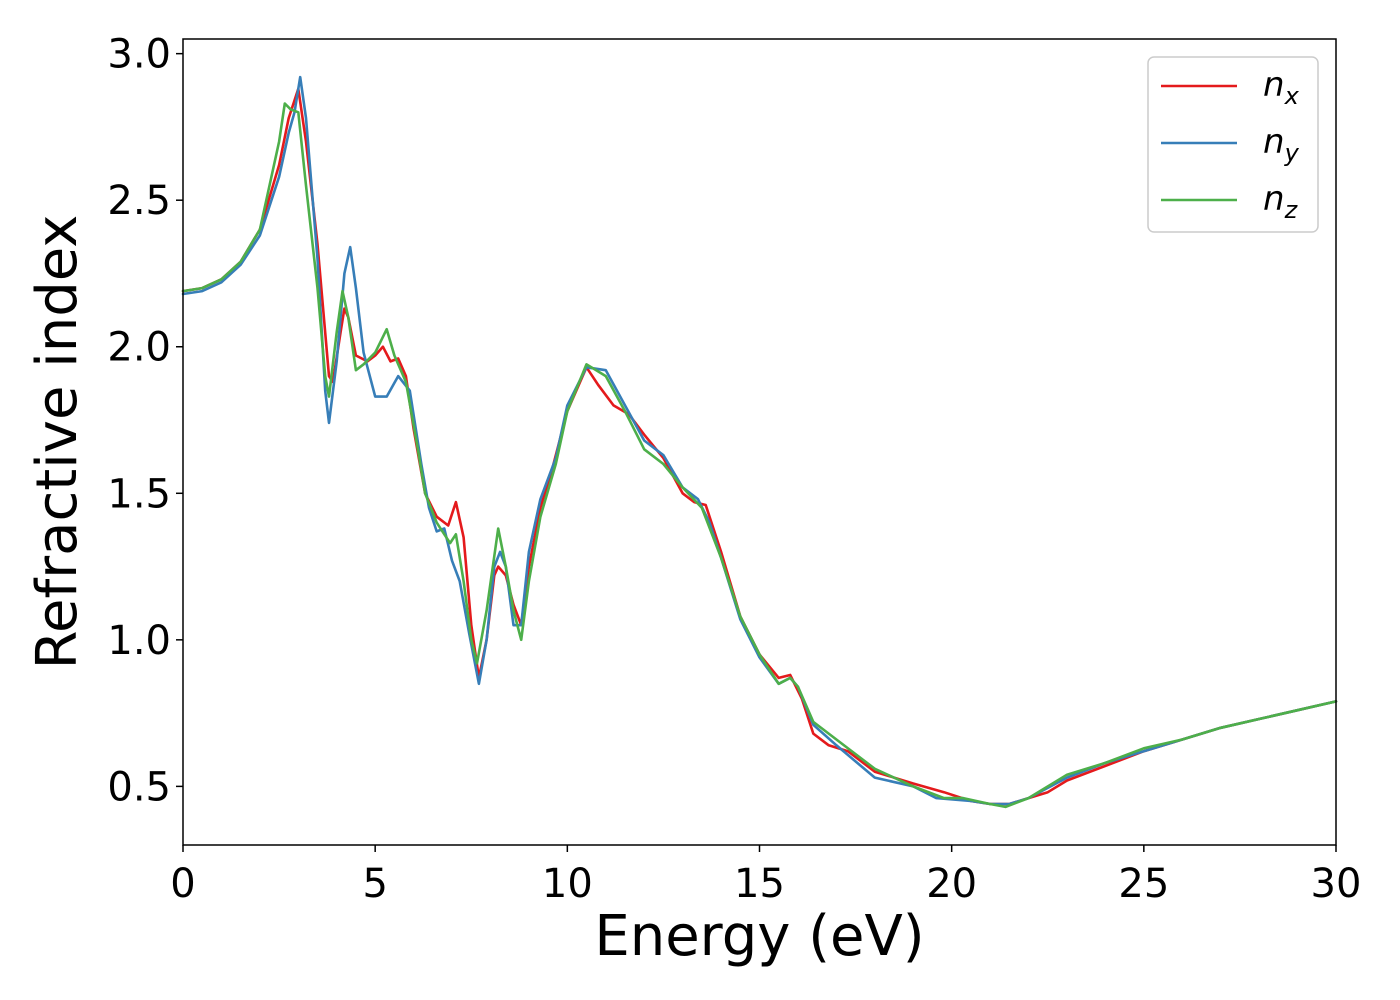 The width and height of the screenshot is (1400, 1000). I want to click on legend-label-x: nx, so click(1281, 87).